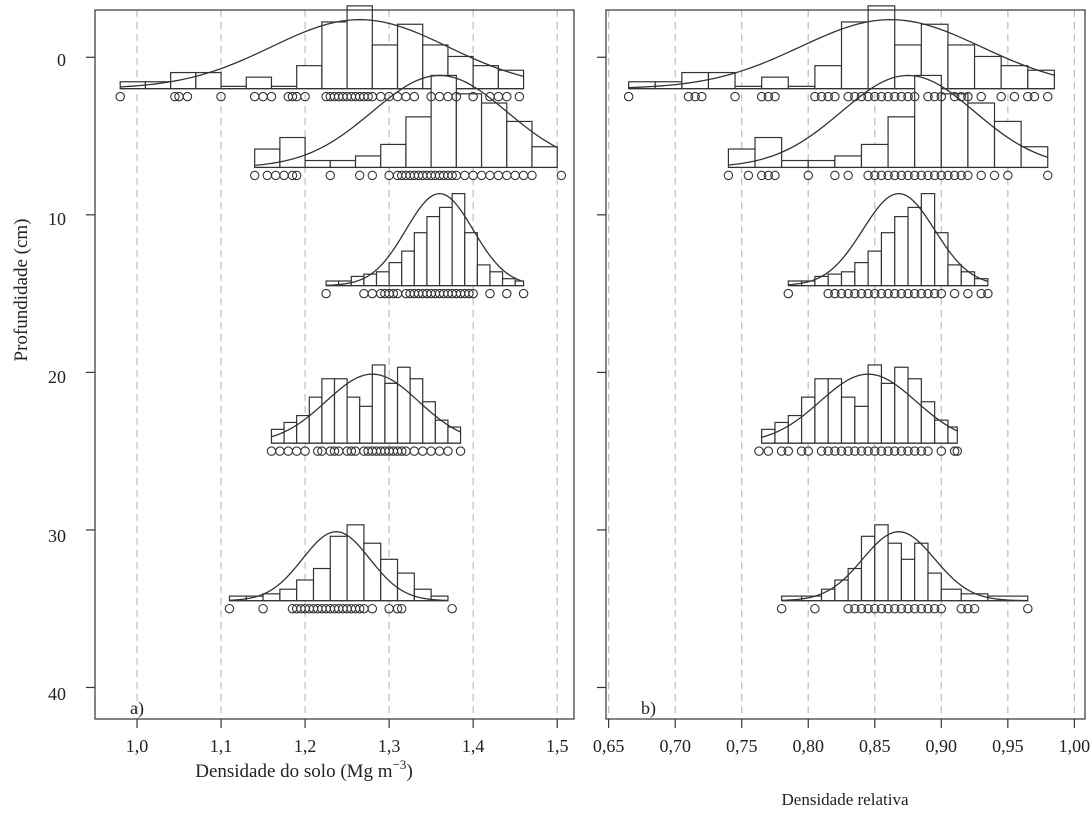  I want to click on x-tick-label: 1,00, so click(1075, 746).